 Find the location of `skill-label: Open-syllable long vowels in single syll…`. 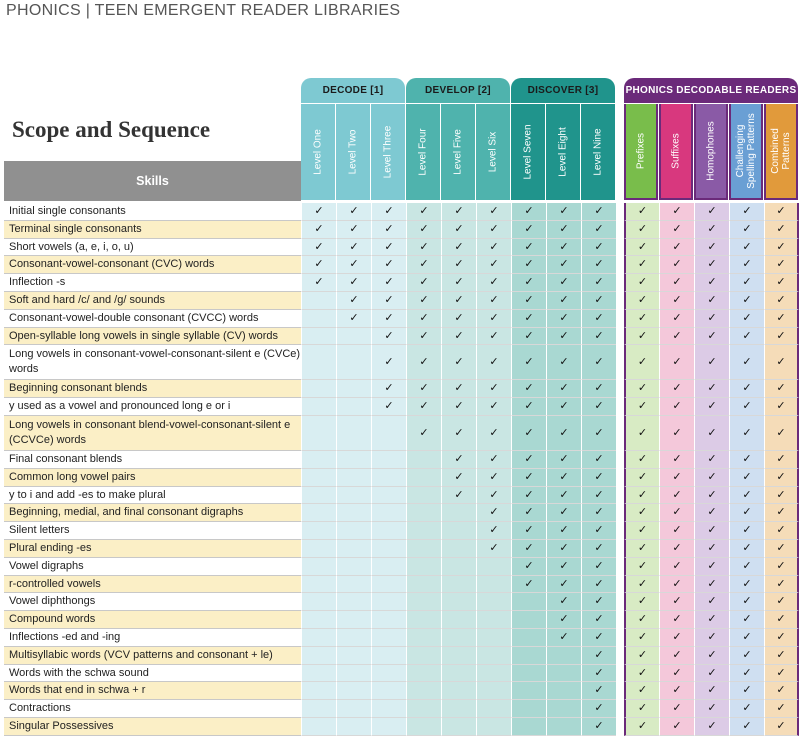

skill-label: Open-syllable long vowels in single syll… is located at coordinates (152, 336).